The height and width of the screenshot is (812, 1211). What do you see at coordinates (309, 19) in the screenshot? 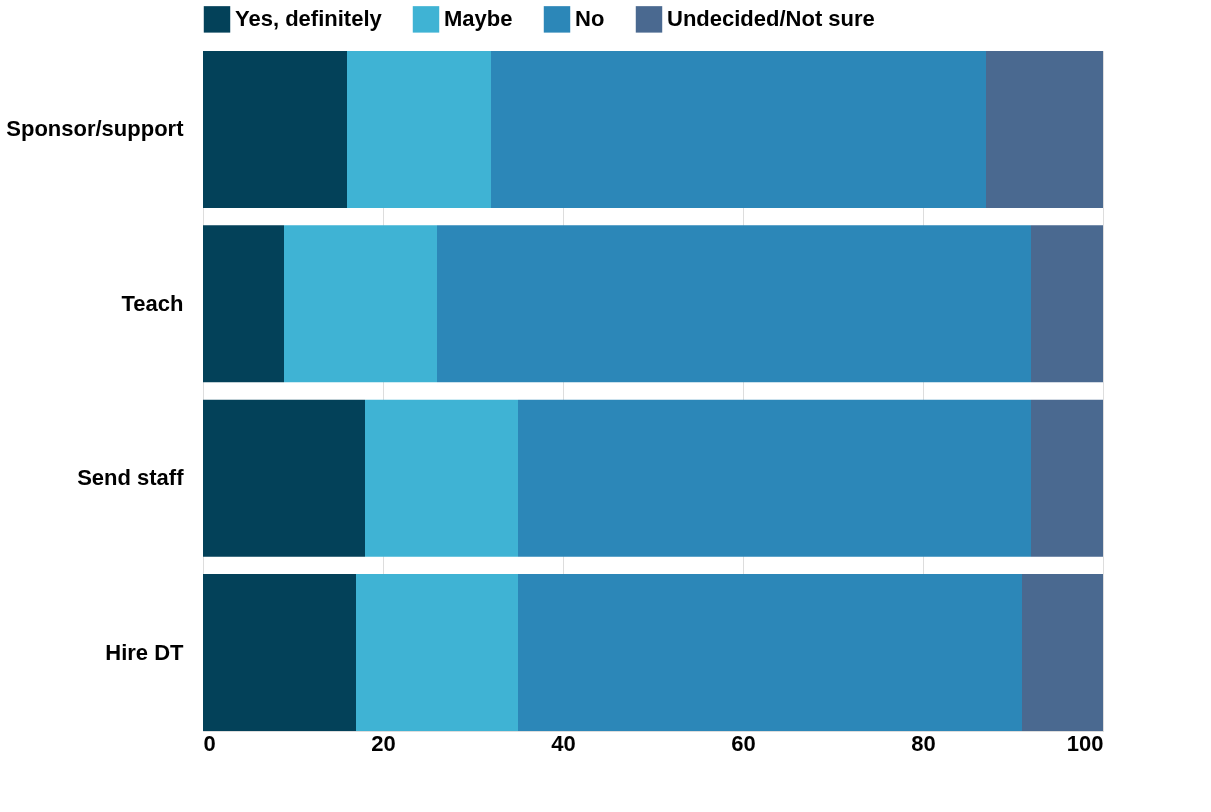
I see `legend-label: Yes, definitely` at bounding box center [309, 19].